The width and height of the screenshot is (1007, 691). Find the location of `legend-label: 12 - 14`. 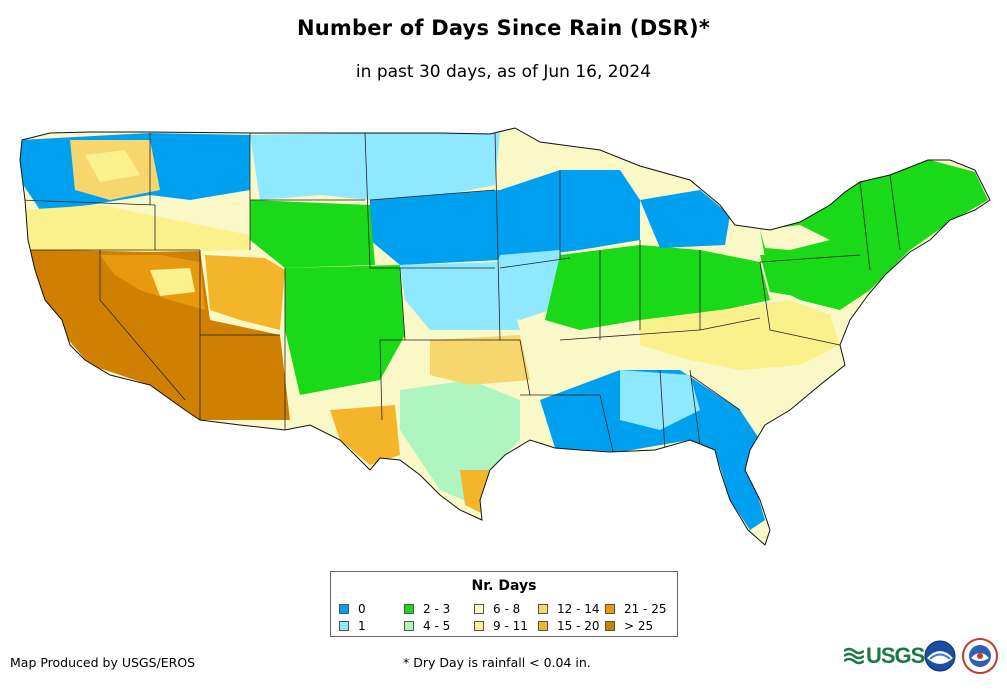

legend-label: 12 - 14 is located at coordinates (578, 609).